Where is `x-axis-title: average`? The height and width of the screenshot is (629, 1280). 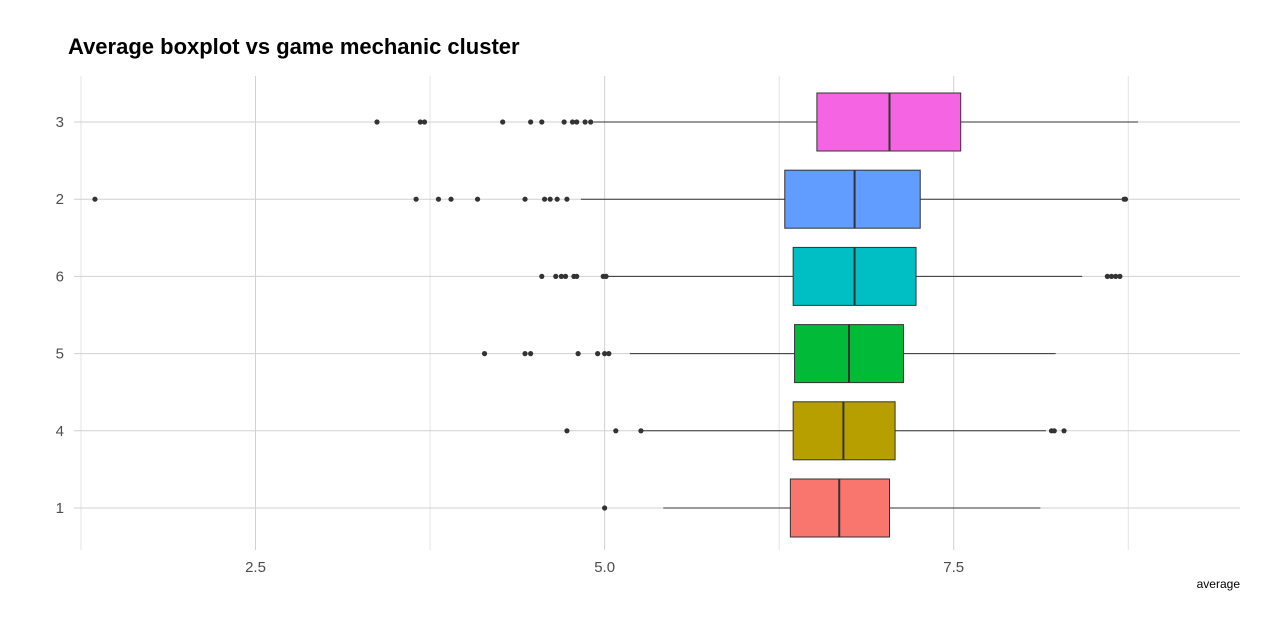
x-axis-title: average is located at coordinates (1219, 584).